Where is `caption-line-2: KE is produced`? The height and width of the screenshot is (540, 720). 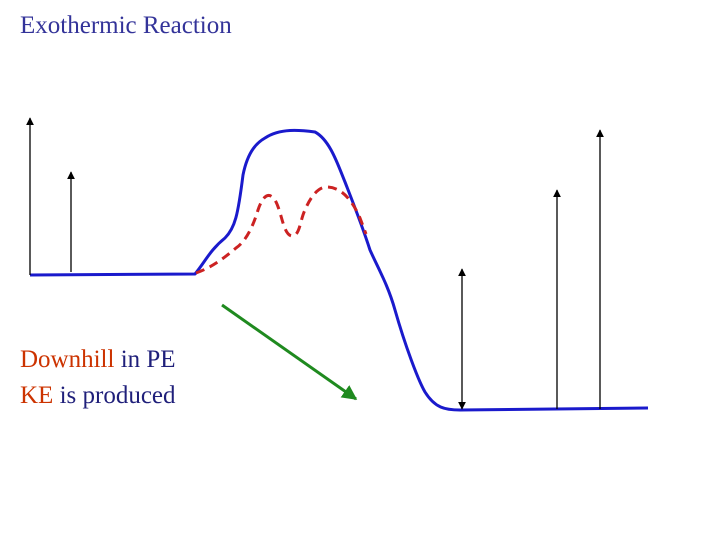
caption-line-2: KE is produced is located at coordinates (98, 396).